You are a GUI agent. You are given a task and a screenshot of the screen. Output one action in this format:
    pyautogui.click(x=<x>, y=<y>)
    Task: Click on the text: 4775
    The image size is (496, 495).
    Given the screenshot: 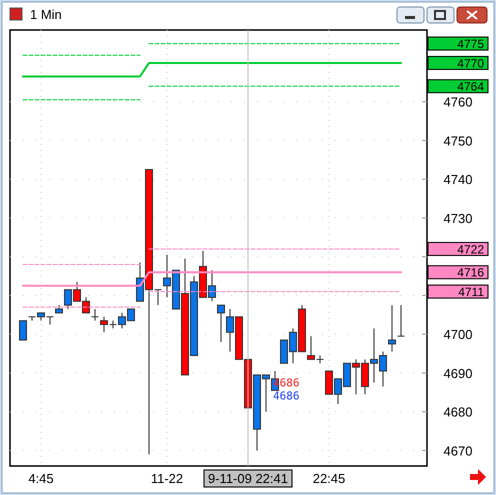 What is the action you would take?
    pyautogui.click(x=470, y=44)
    